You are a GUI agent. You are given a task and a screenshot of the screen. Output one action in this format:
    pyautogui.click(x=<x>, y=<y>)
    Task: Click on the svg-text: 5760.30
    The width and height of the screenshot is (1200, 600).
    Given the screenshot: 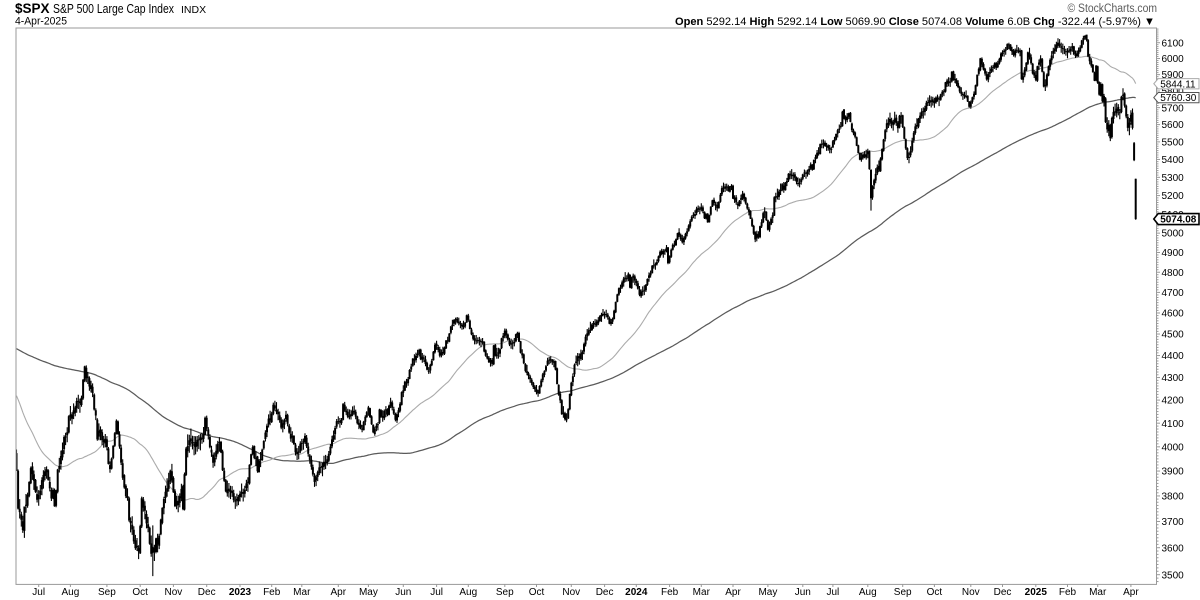 What is the action you would take?
    pyautogui.click(x=1178, y=98)
    